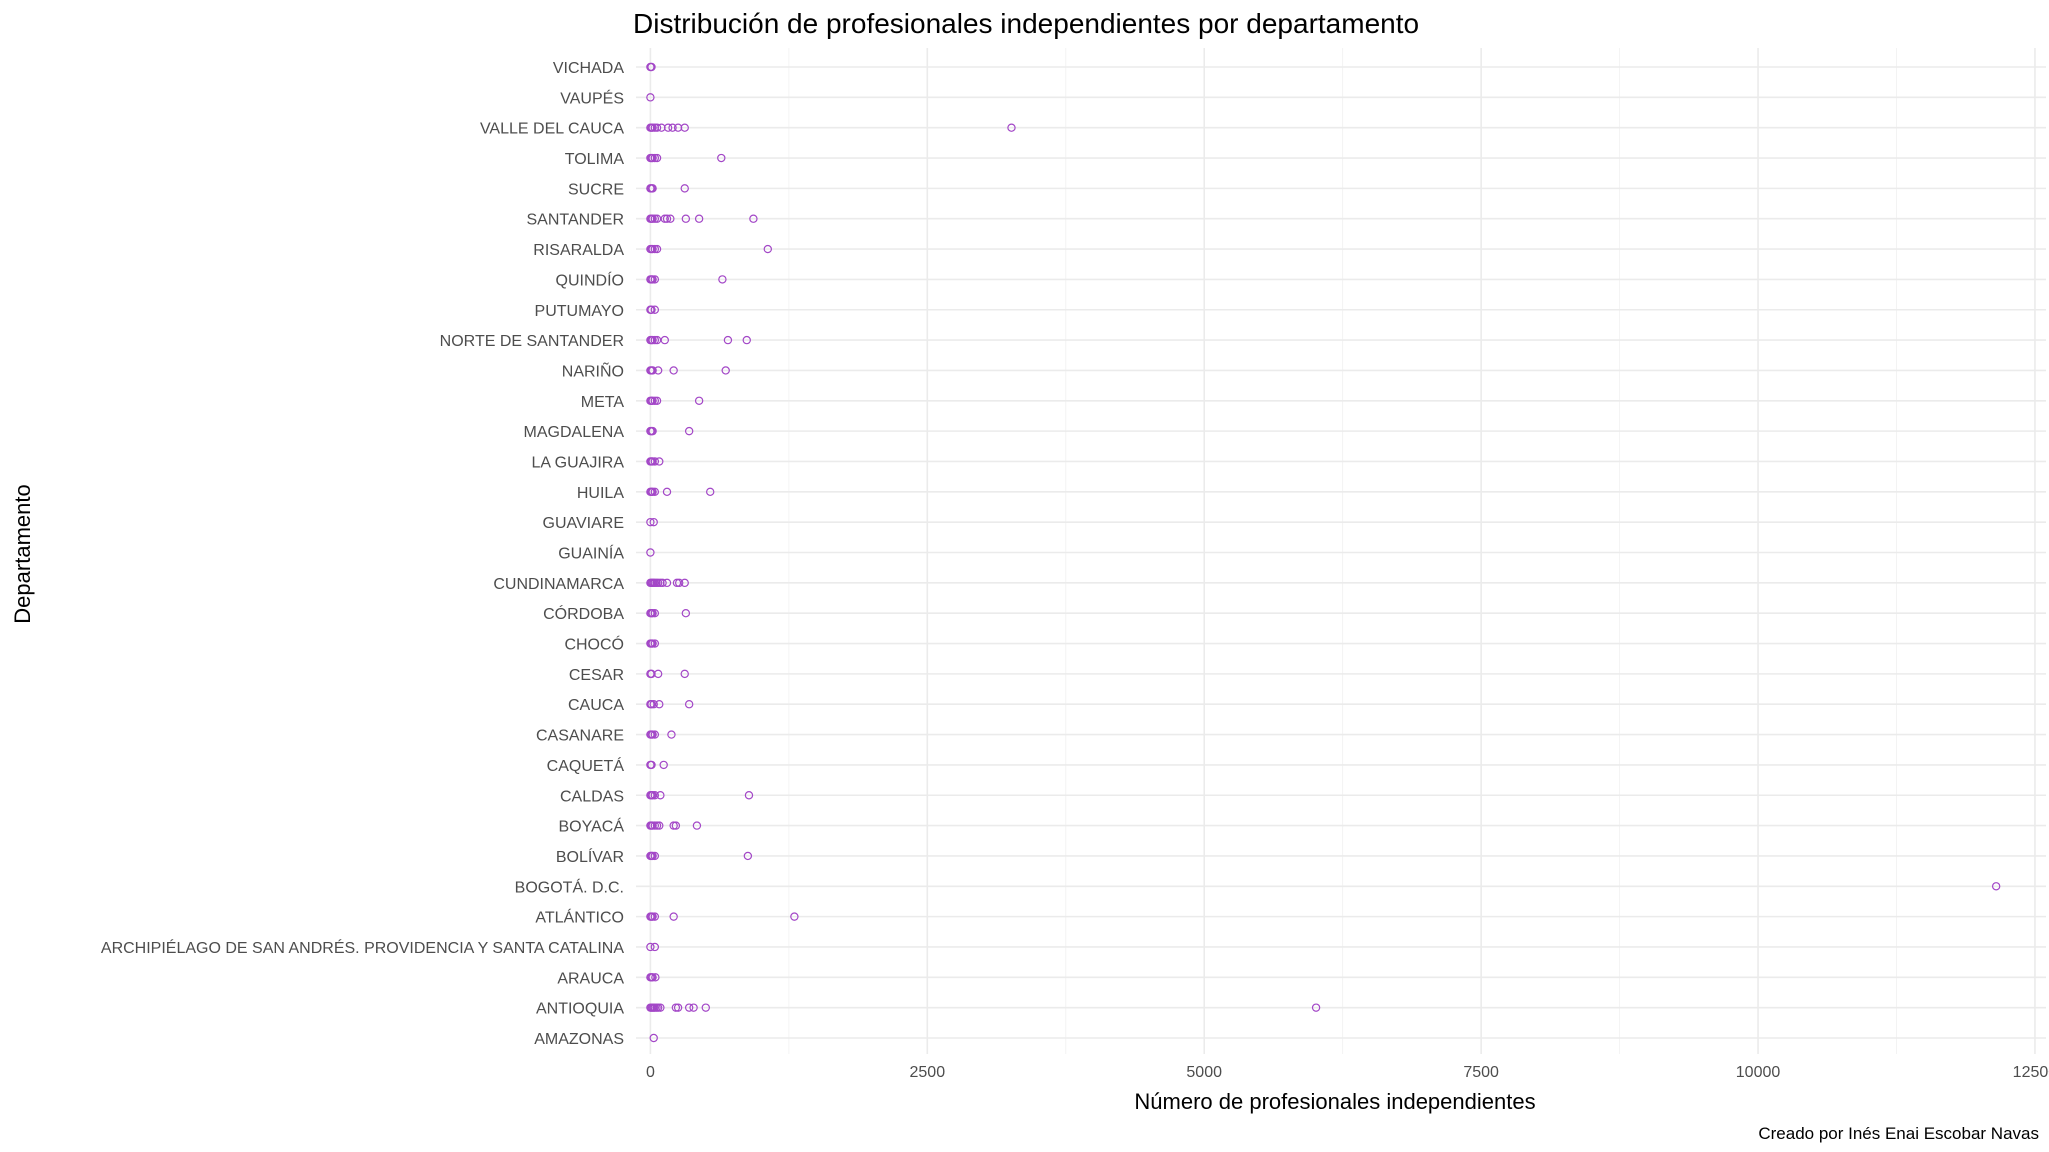 This screenshot has height=1152, width=2049. Describe the element at coordinates (578, 250) in the screenshot. I see `y-tick-label: RISARALDA` at that location.